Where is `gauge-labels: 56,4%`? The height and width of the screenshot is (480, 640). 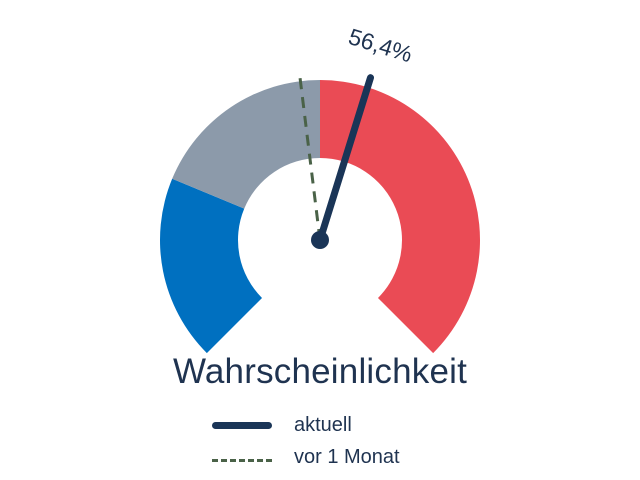 gauge-labels: 56,4% is located at coordinates (381, 45).